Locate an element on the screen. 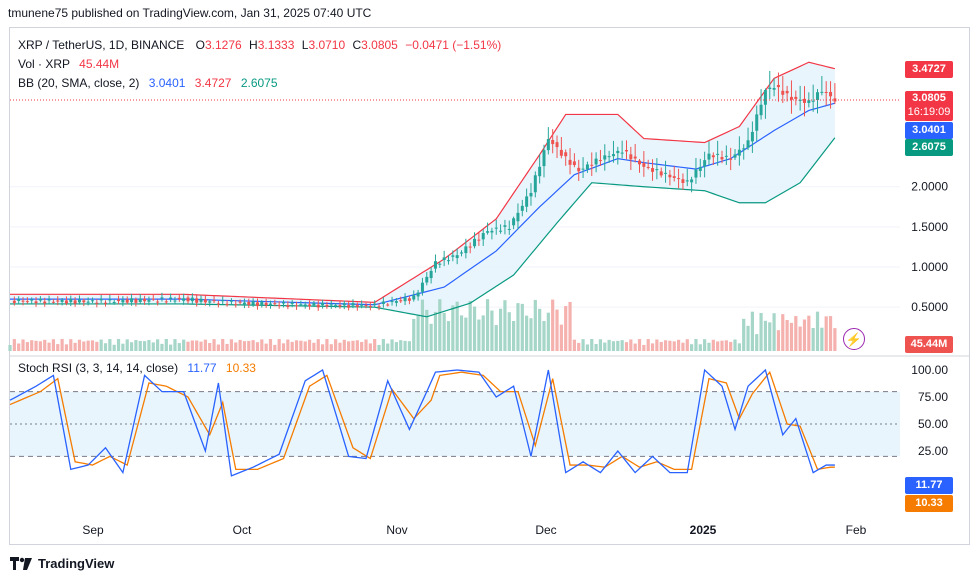 Image resolution: width=980 pixels, height=579 pixels. time-tick-label: Sep is located at coordinates (93, 530).